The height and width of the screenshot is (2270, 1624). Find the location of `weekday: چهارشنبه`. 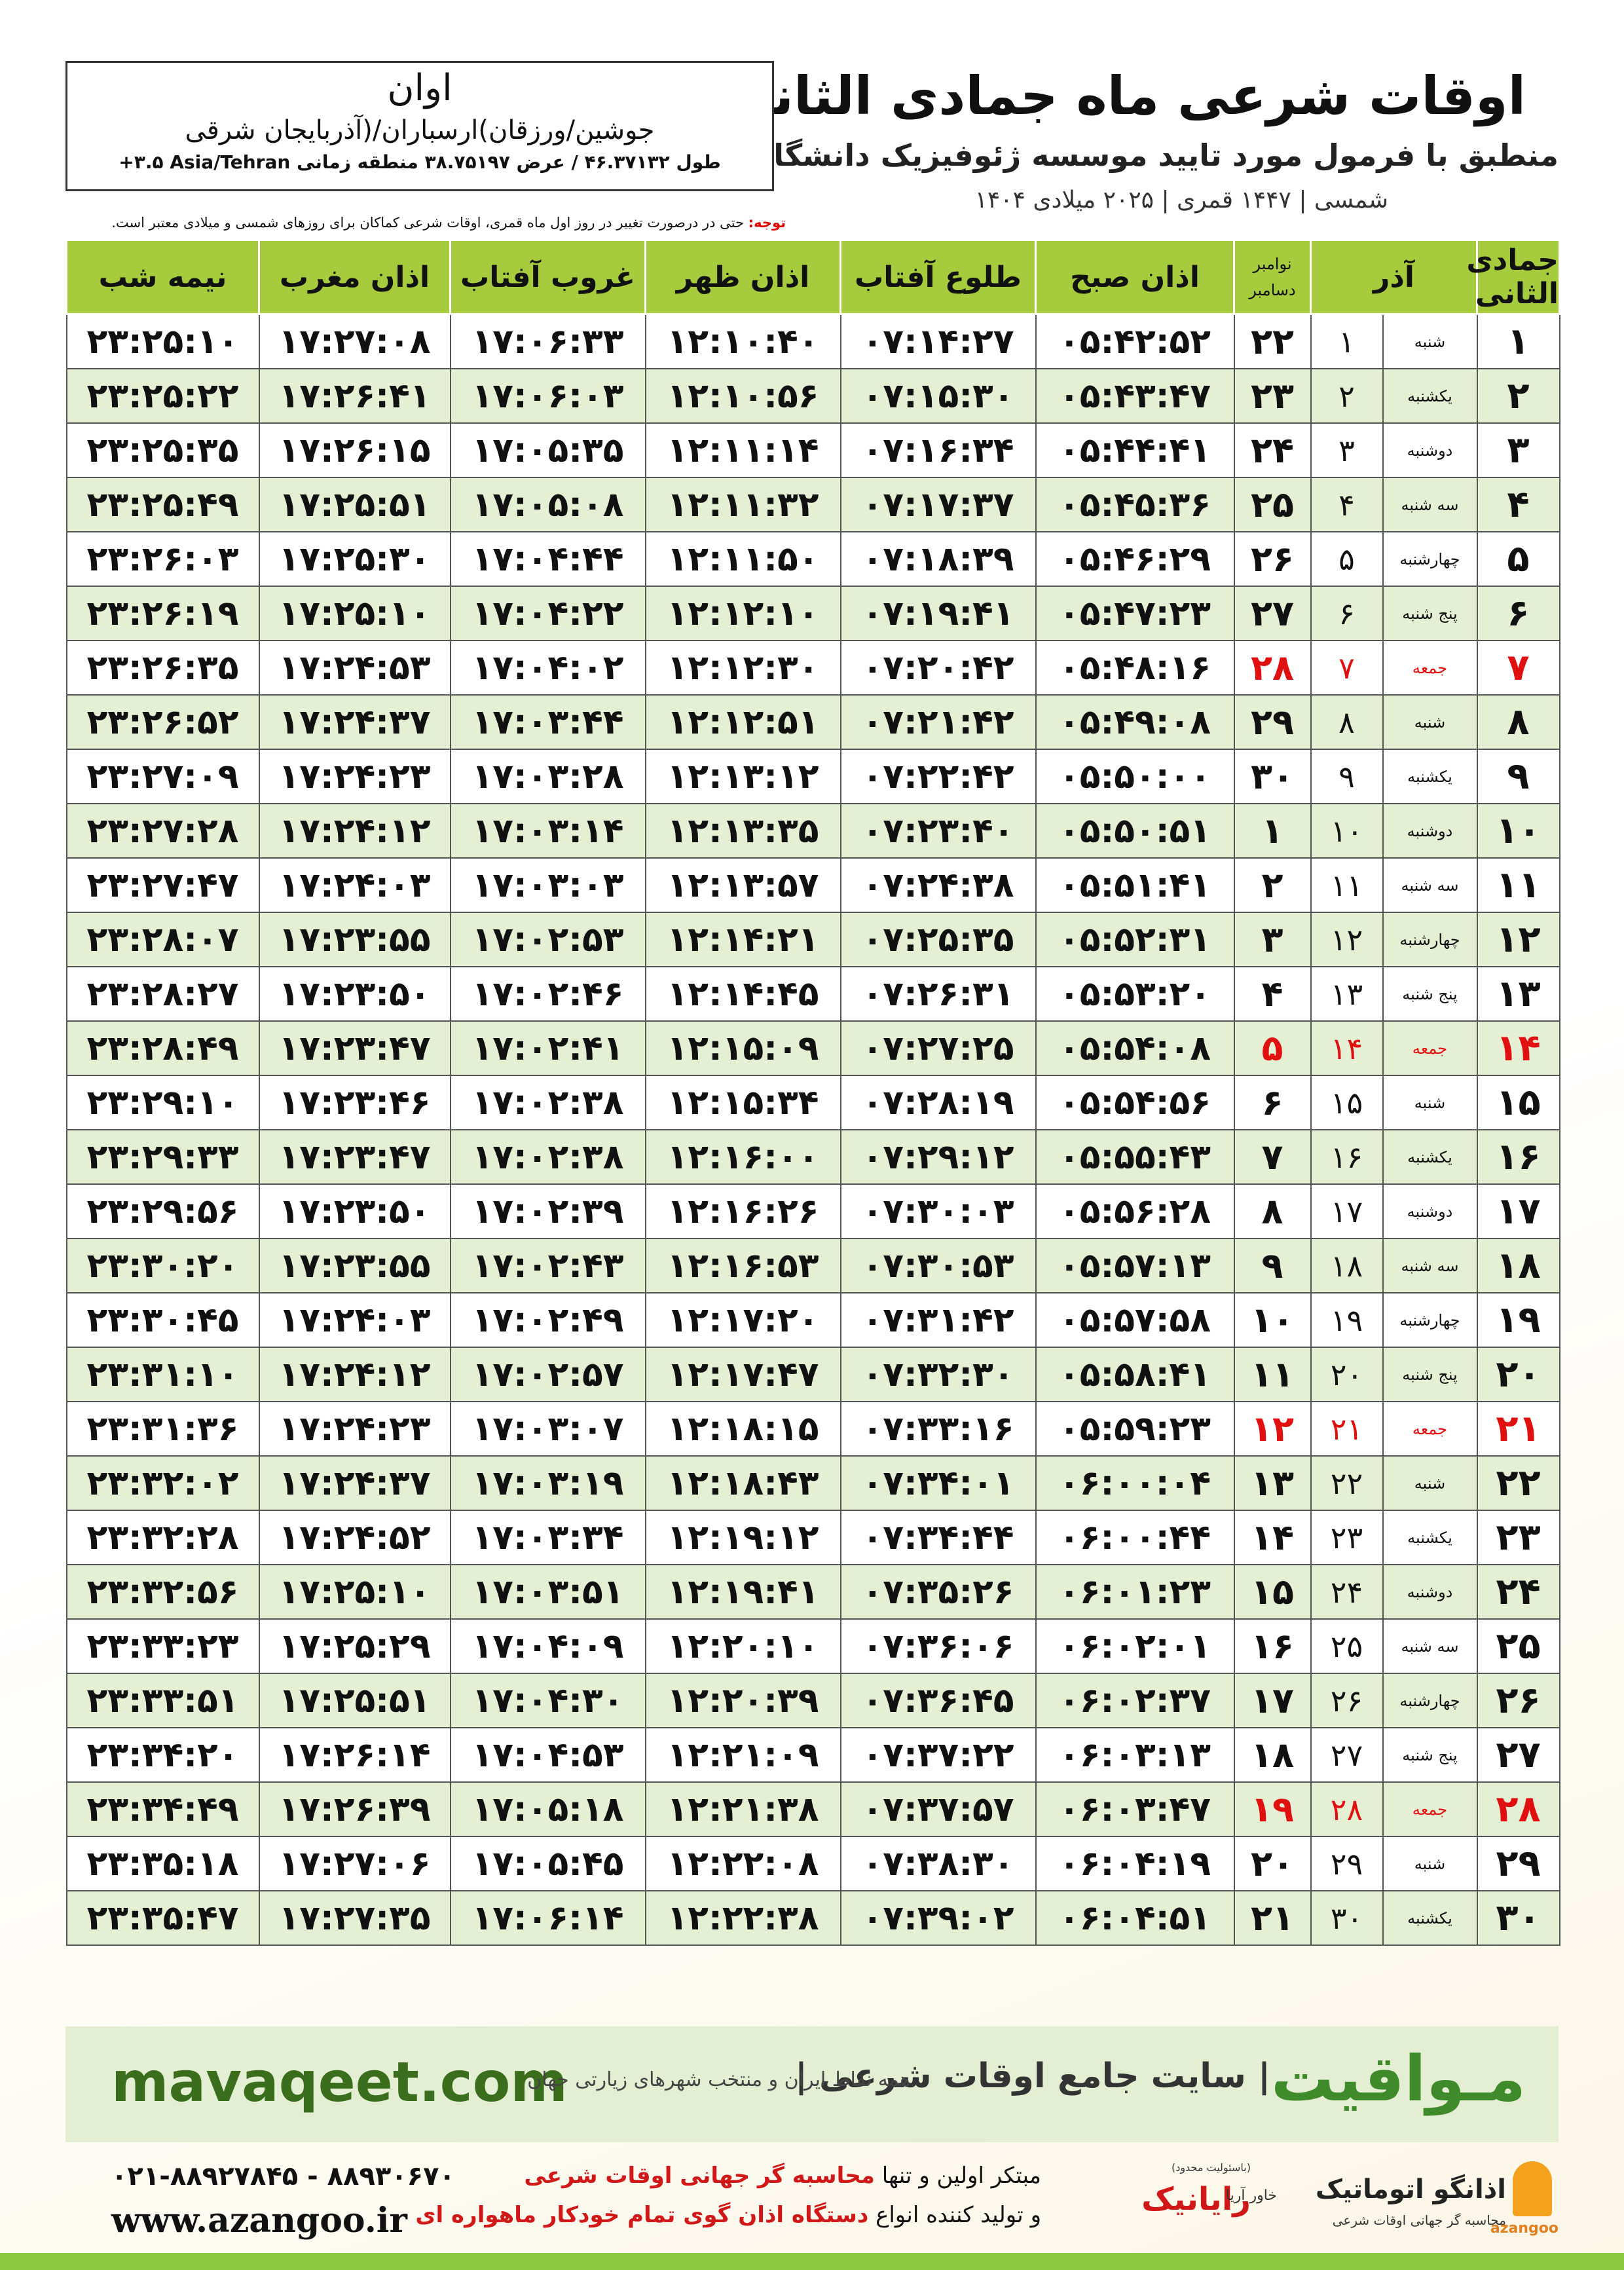

weekday: چهارشنبه is located at coordinates (1430, 1700).